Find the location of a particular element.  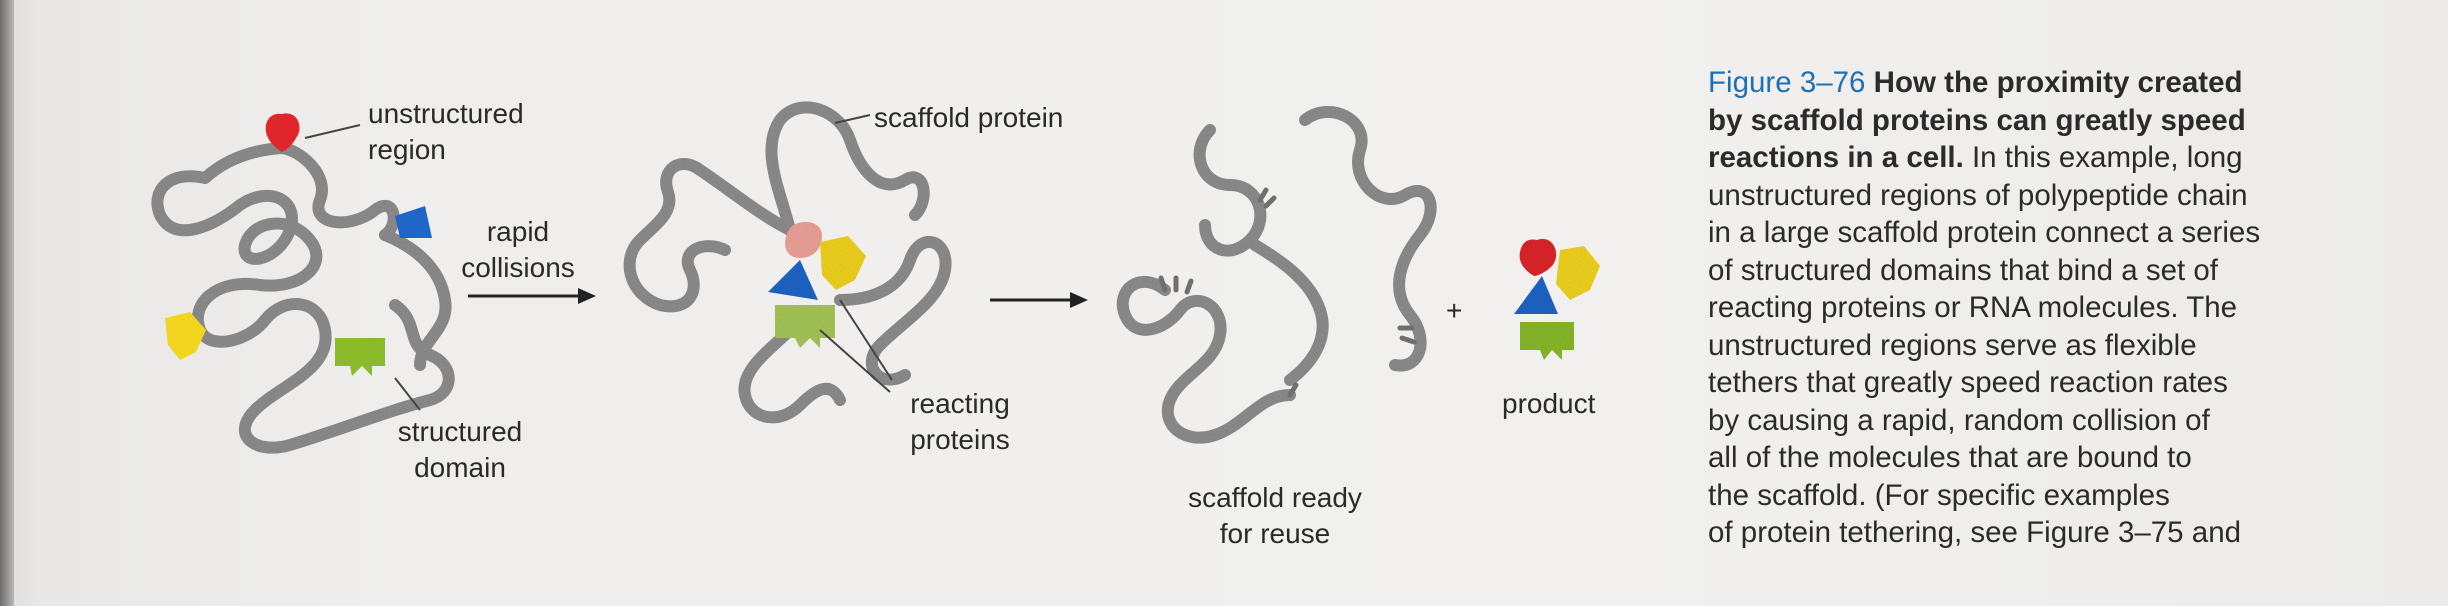

panel-1-scaffold is located at coordinates (303, 298).